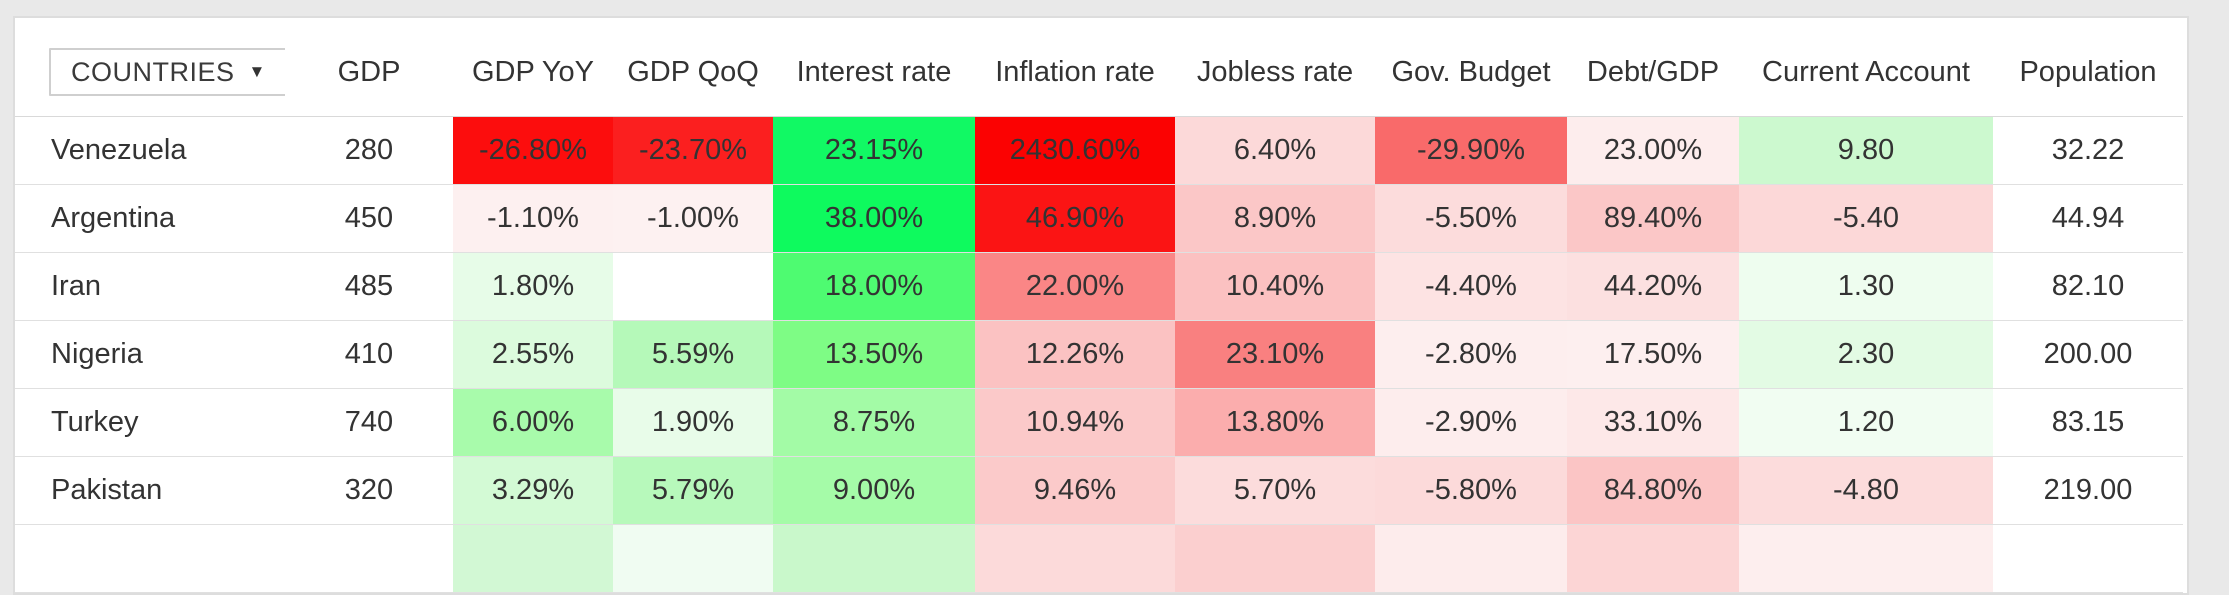 The height and width of the screenshot is (595, 2229). Describe the element at coordinates (1275, 218) in the screenshot. I see `cell-jobless-rate: 8.90%` at that location.